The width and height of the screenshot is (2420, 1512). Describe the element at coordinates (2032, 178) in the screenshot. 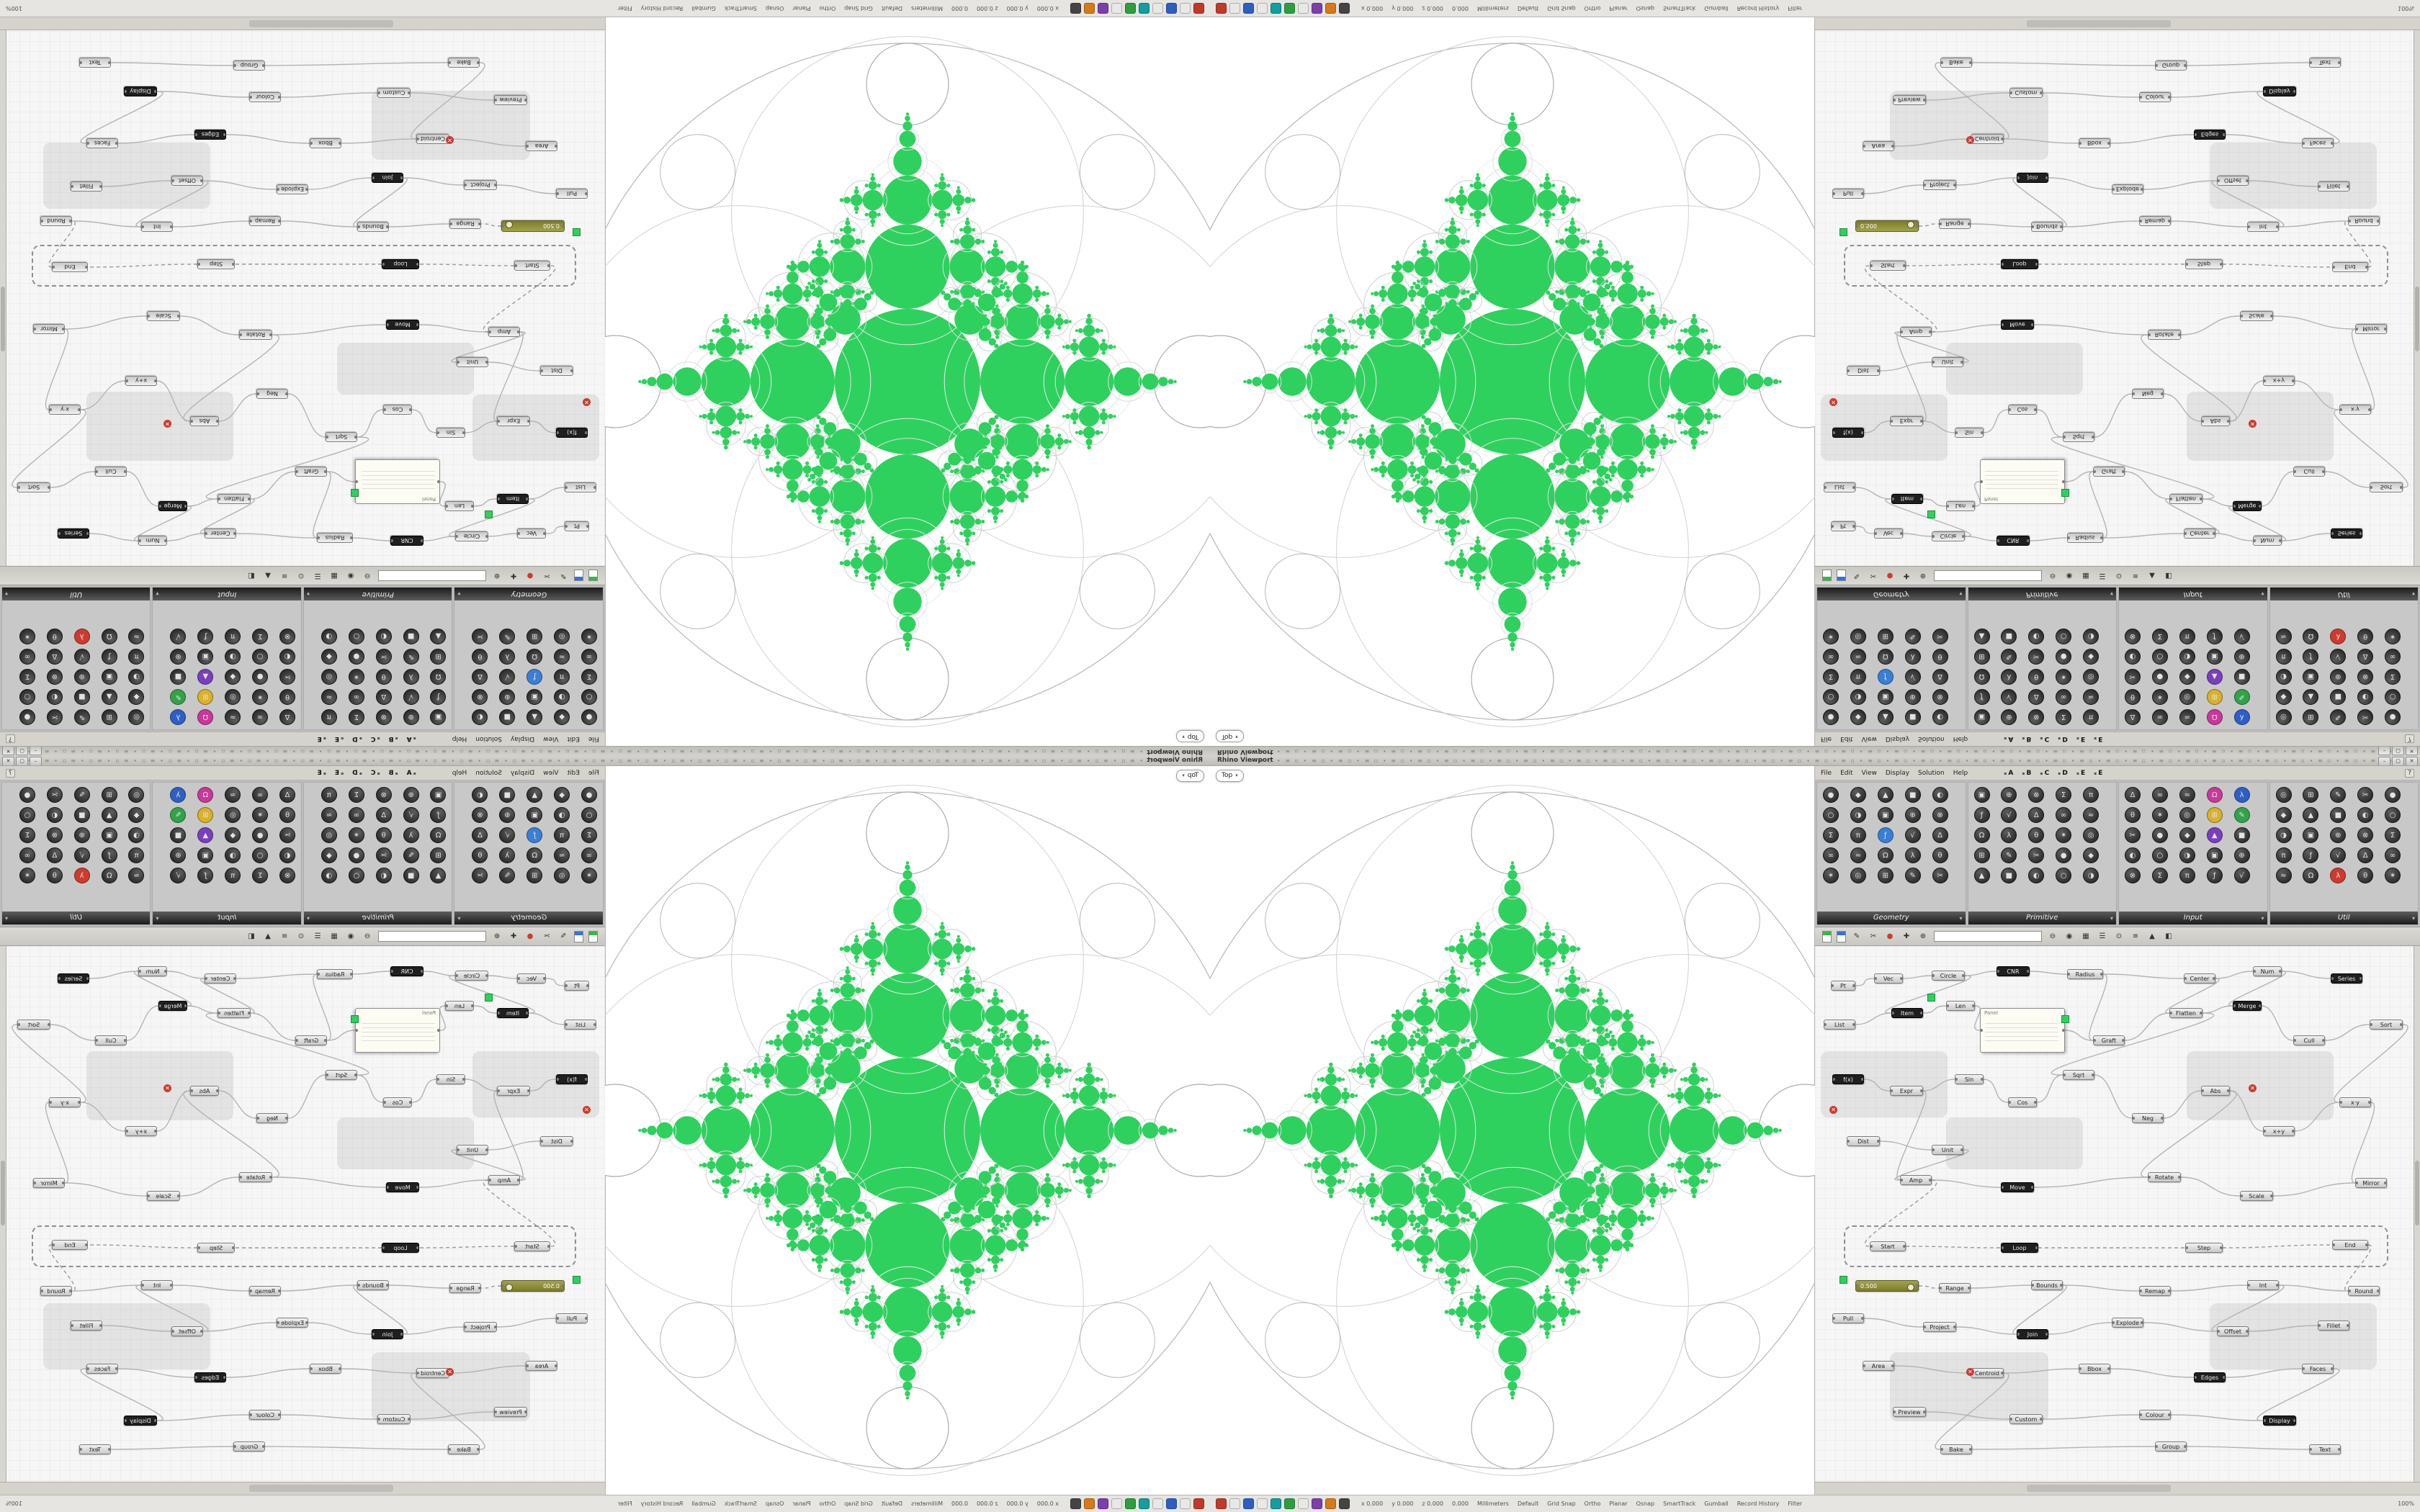

I see `node-join: Join` at that location.